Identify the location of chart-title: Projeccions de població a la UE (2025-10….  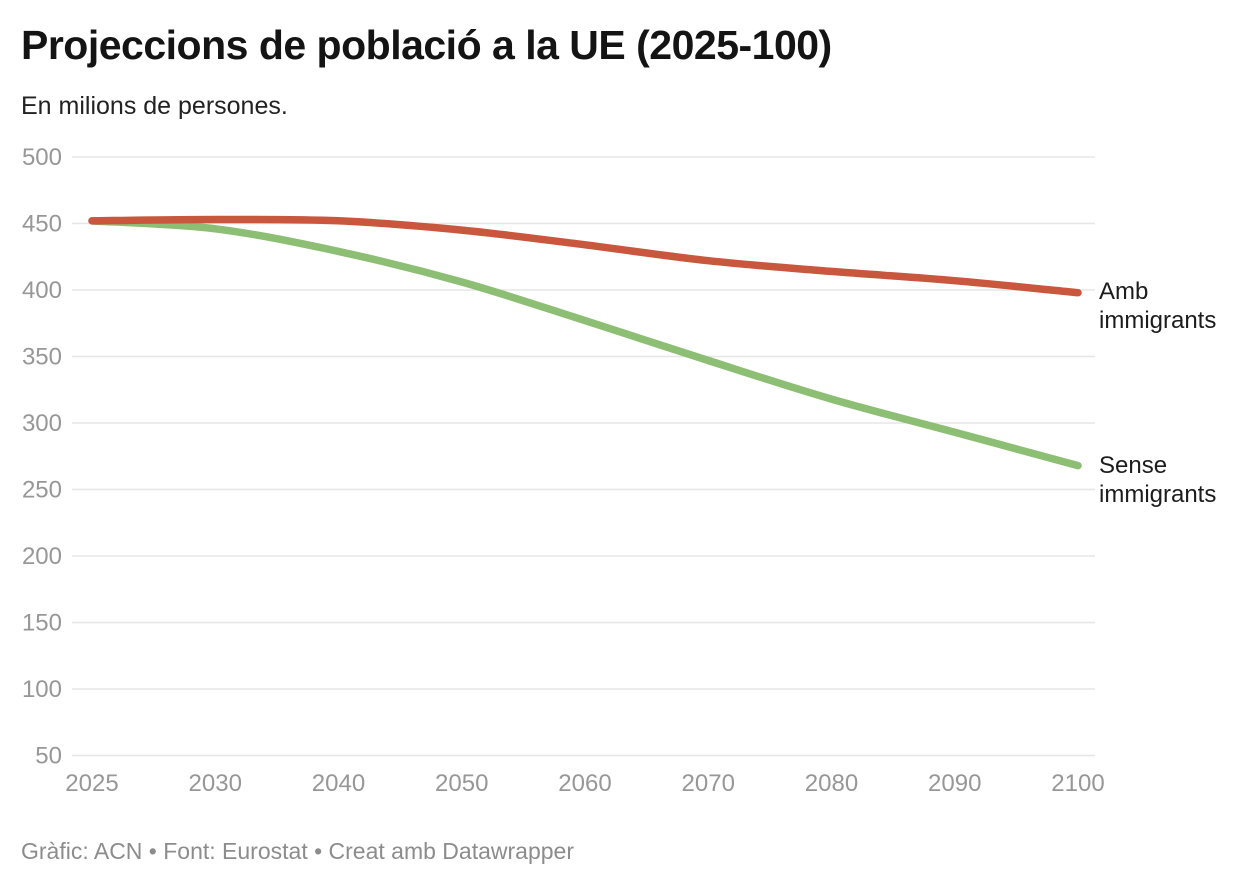
(426, 45).